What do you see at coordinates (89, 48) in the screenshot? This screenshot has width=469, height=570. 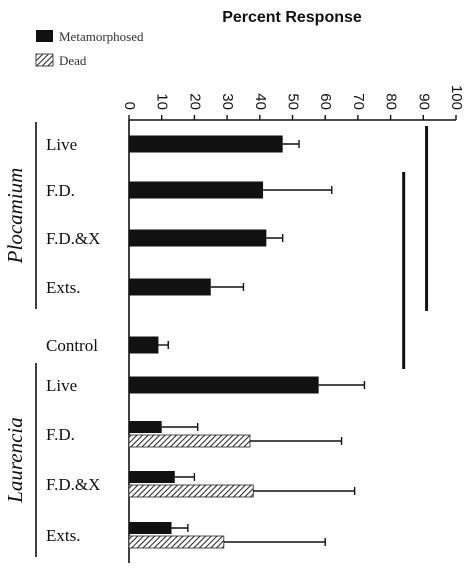 I see `legend: Metamorphosed Dead` at bounding box center [89, 48].